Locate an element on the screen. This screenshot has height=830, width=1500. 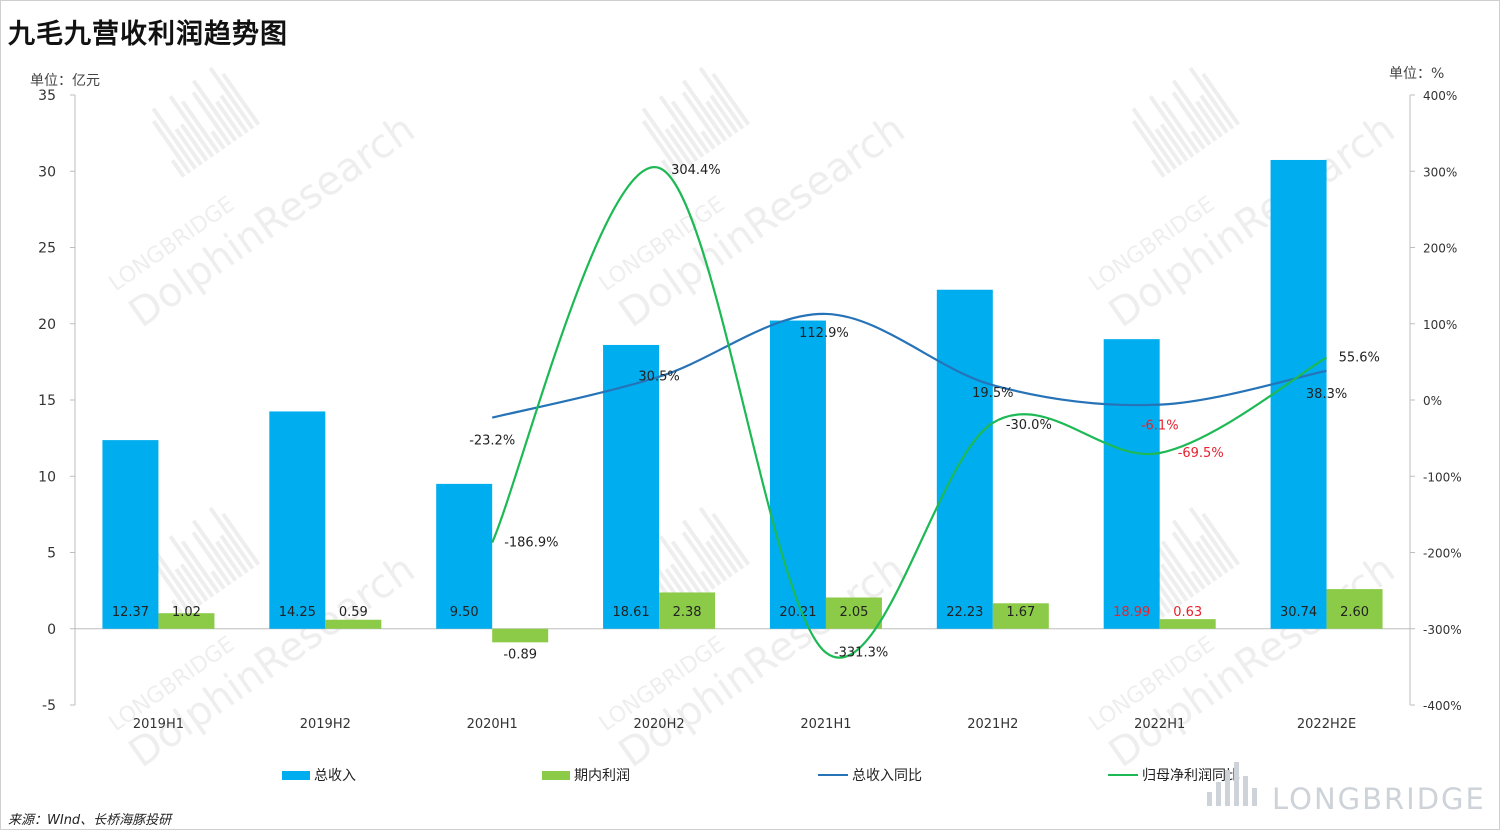
x-axis-tick-label: 2019H1 is located at coordinates (158, 724).